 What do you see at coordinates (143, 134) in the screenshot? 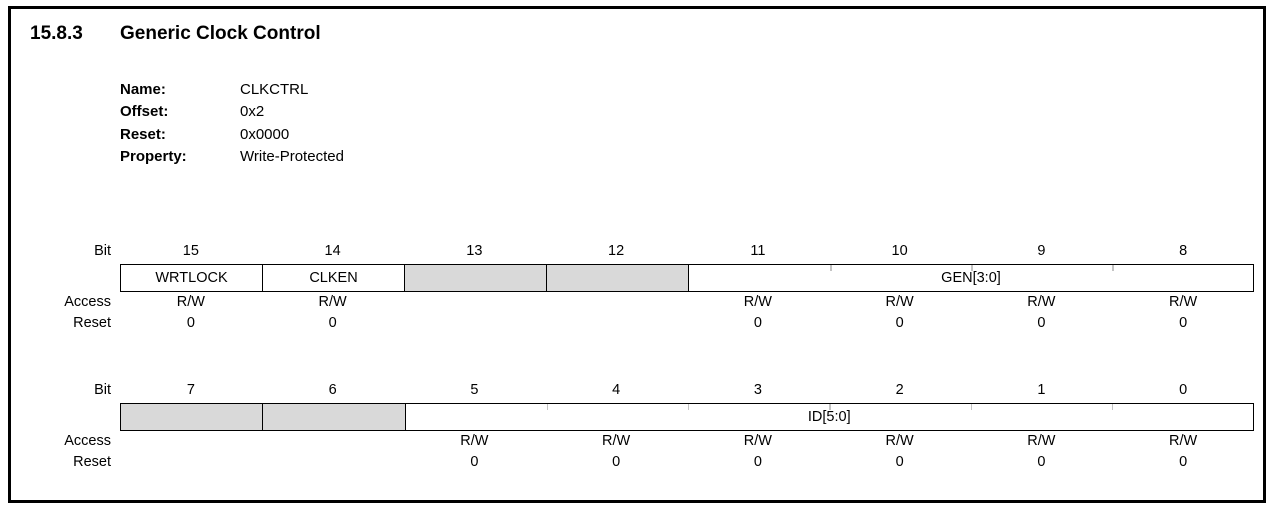
I see `meta-label-reset: Reset:` at bounding box center [143, 134].